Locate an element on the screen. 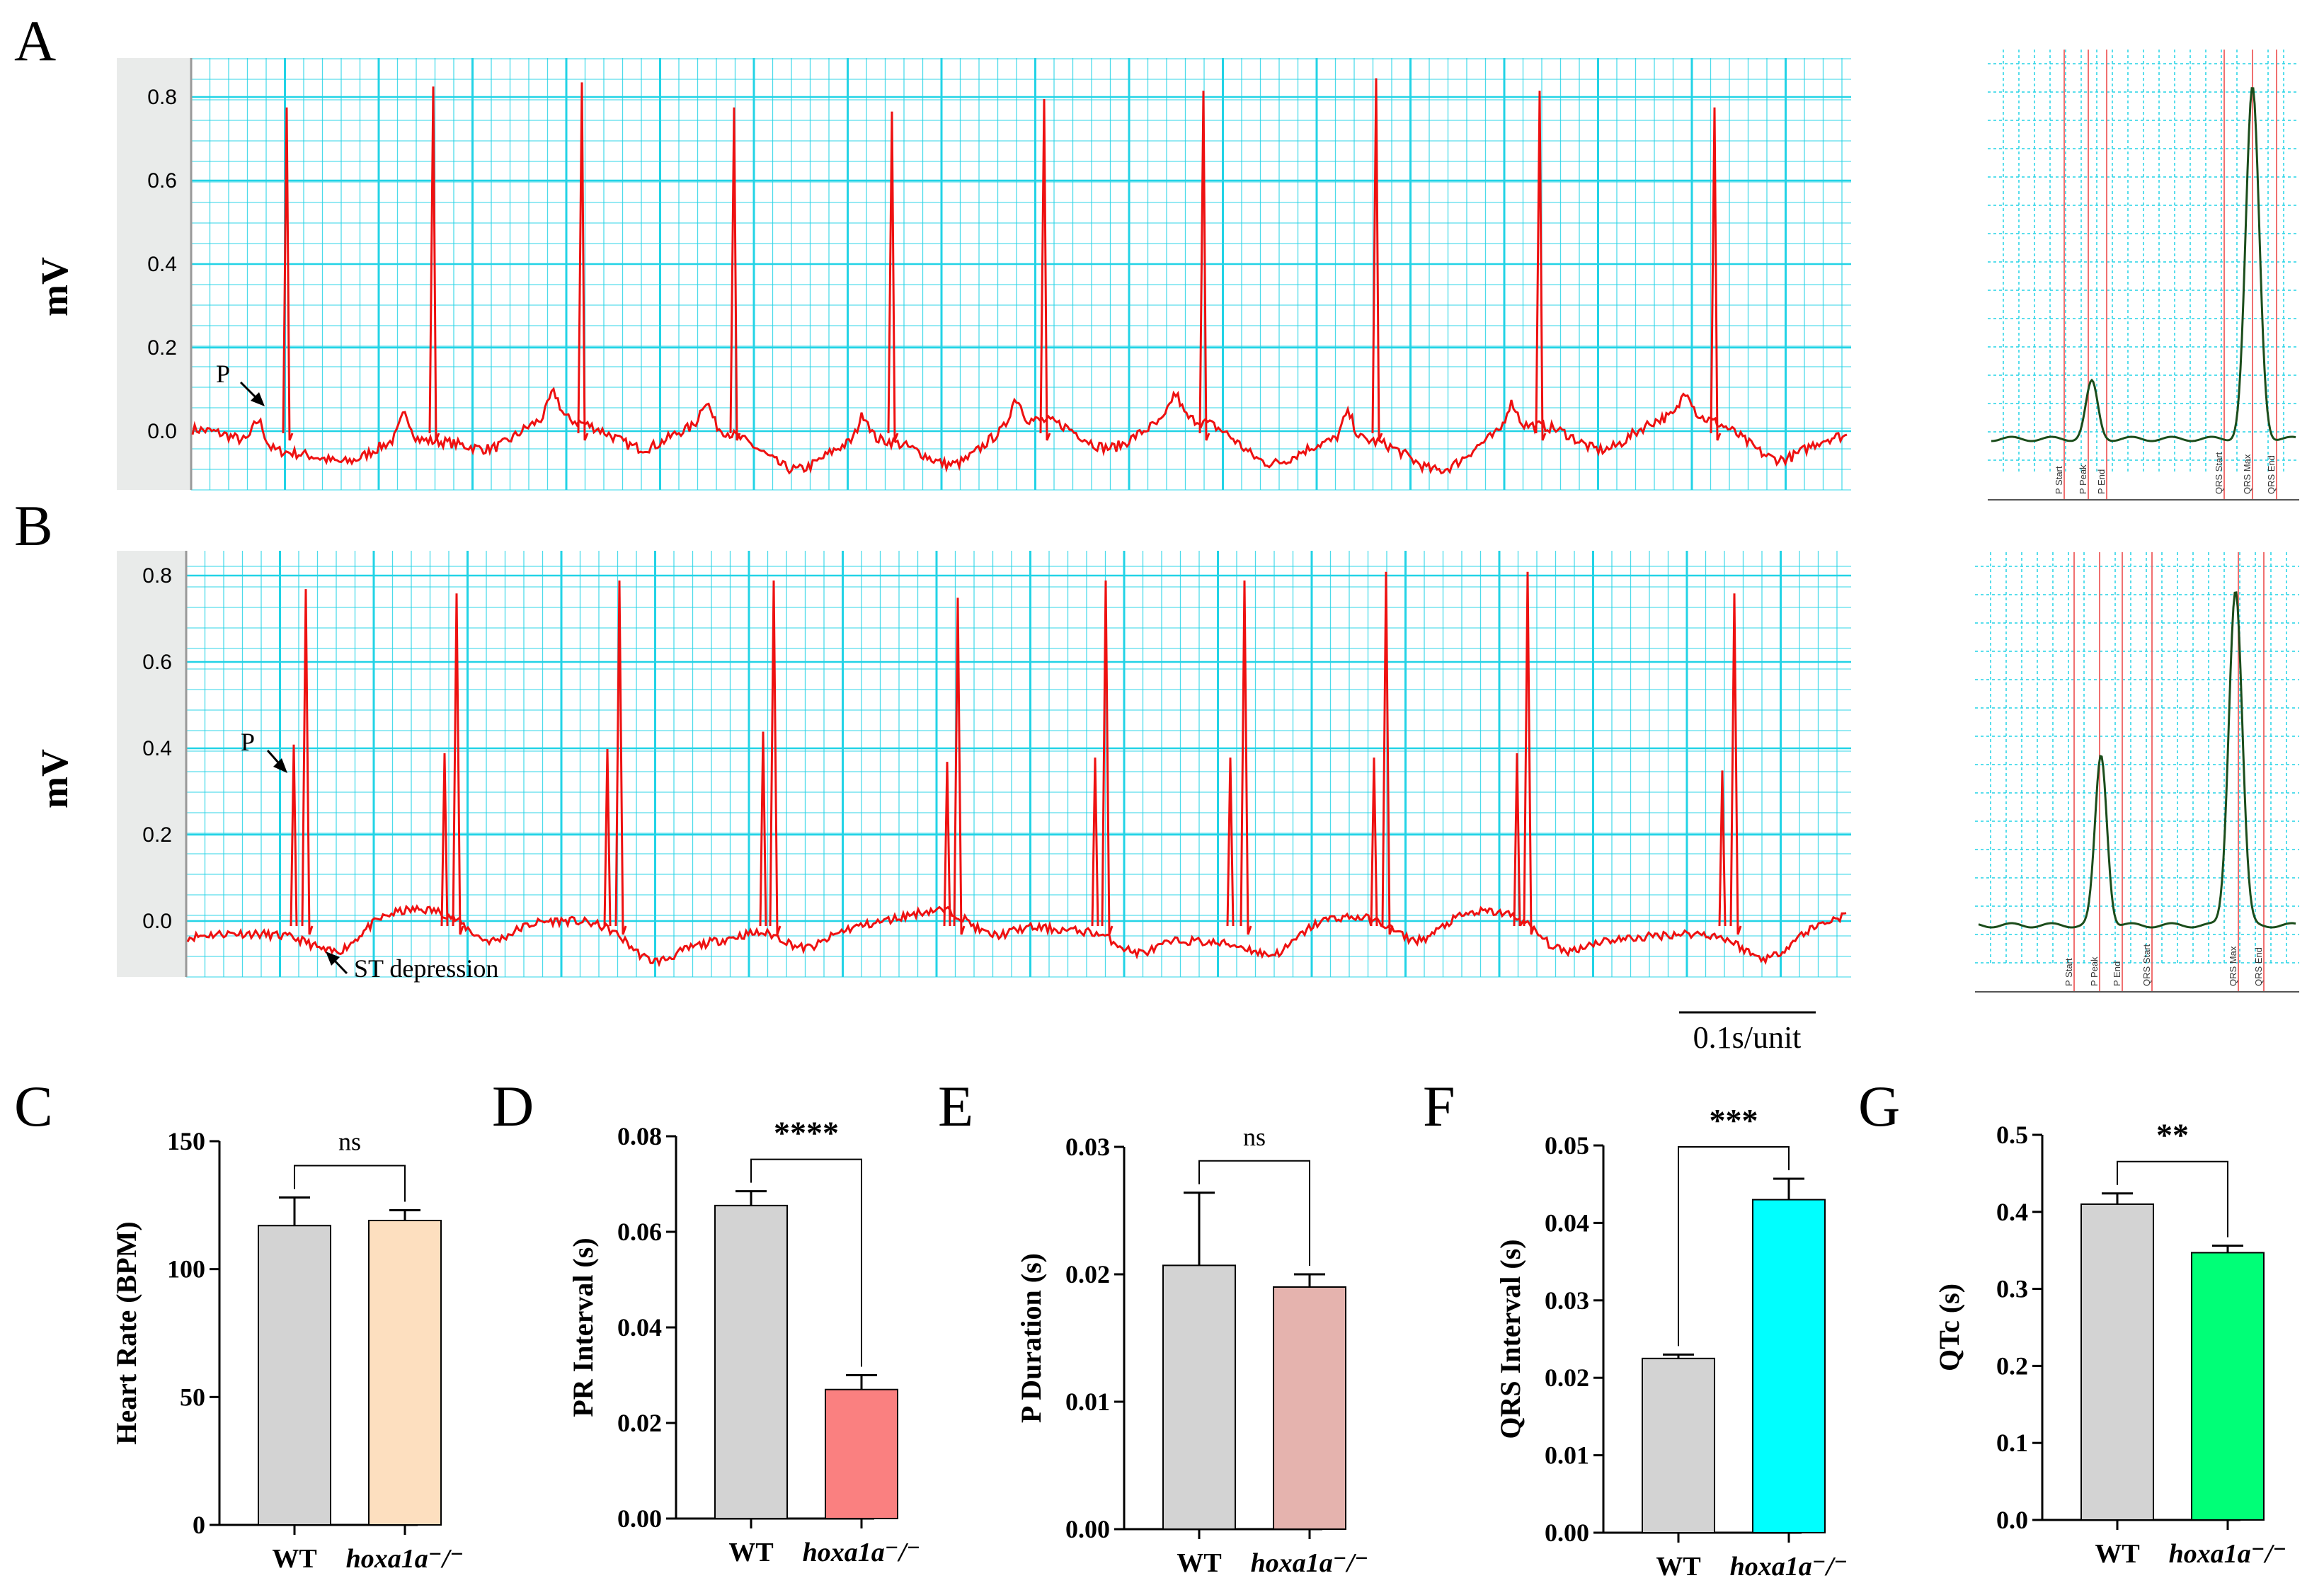  avg-b-label-p-end: P End is located at coordinates (2117, 973).